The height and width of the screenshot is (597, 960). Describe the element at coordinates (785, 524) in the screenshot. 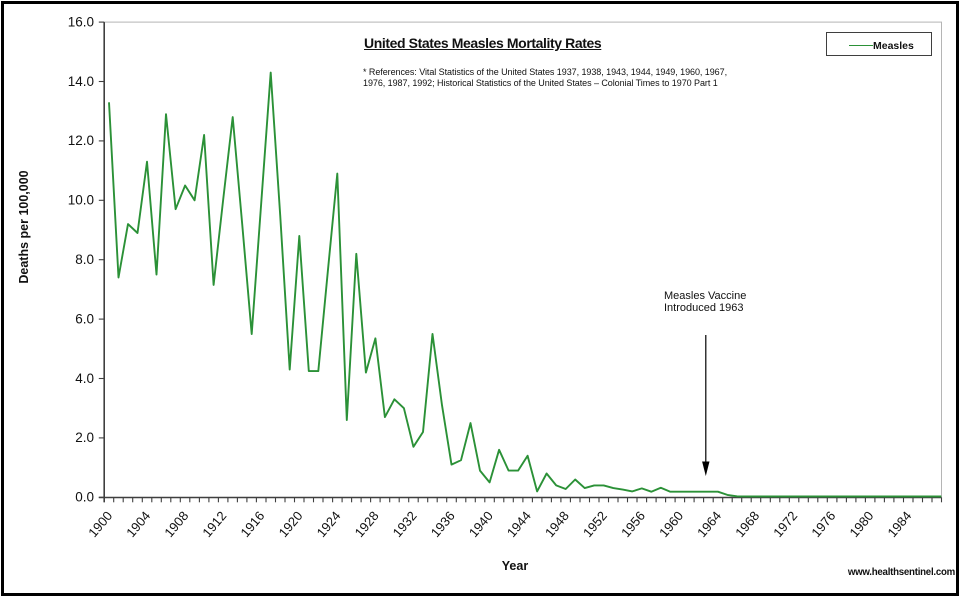

I see `svg-text: 1972` at that location.